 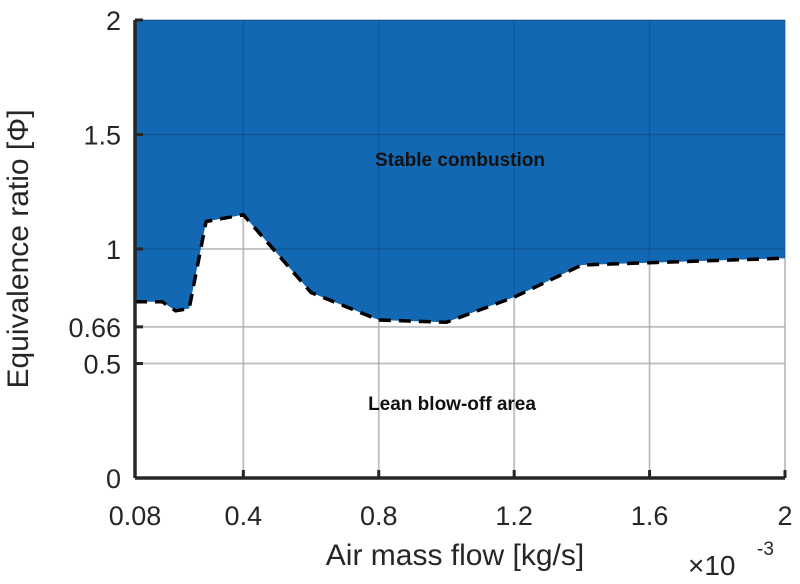 What do you see at coordinates (135, 516) in the screenshot?
I see `x-tick-label: 0.08` at bounding box center [135, 516].